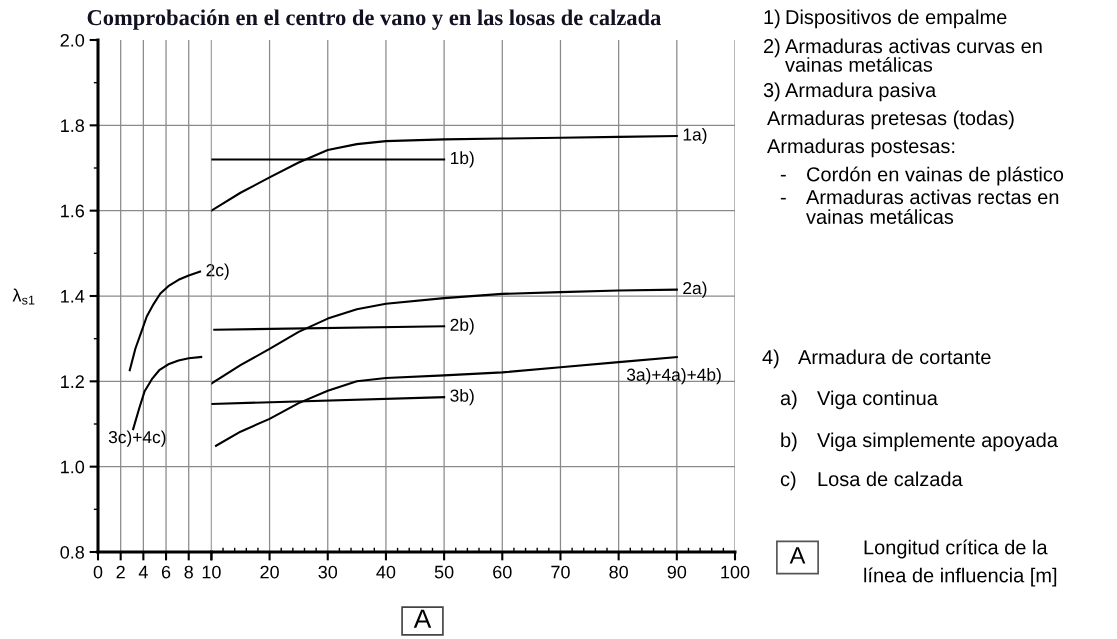  Describe the element at coordinates (462, 326) in the screenshot. I see `series-label: 2b)` at that location.